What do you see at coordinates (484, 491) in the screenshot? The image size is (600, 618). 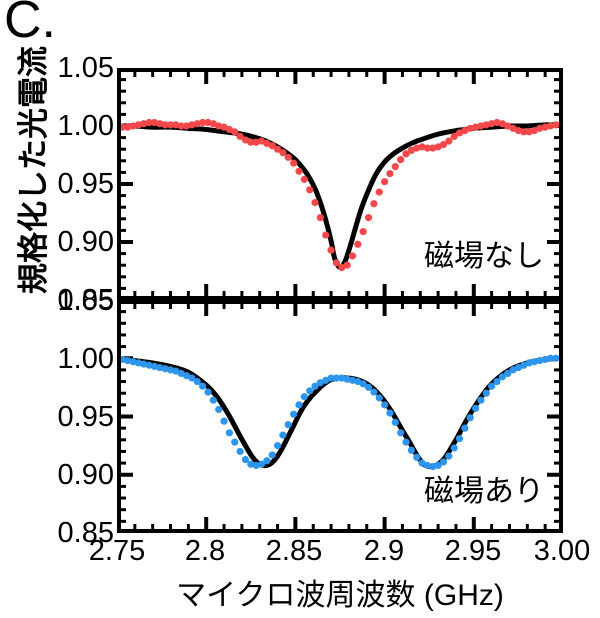 I see `annotation-with-field: 磁場あり` at bounding box center [484, 491].